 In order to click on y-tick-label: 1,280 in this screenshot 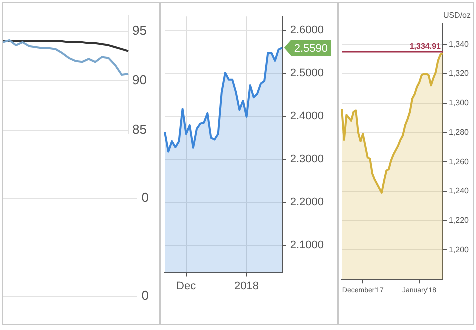, I will do `click(459, 132)`.